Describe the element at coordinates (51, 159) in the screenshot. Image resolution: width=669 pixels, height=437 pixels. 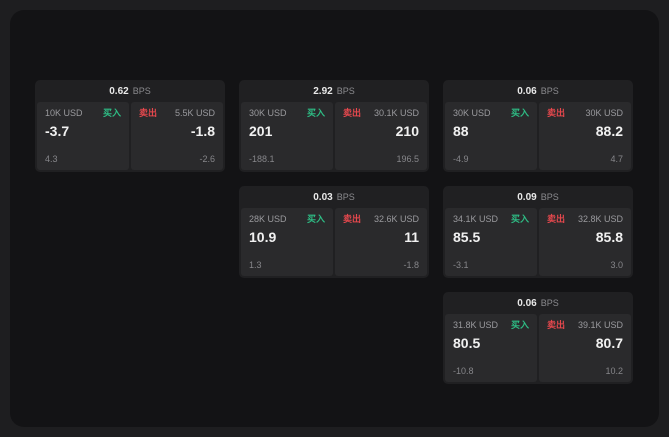
I see `buy-delta: 4.3` at that location.